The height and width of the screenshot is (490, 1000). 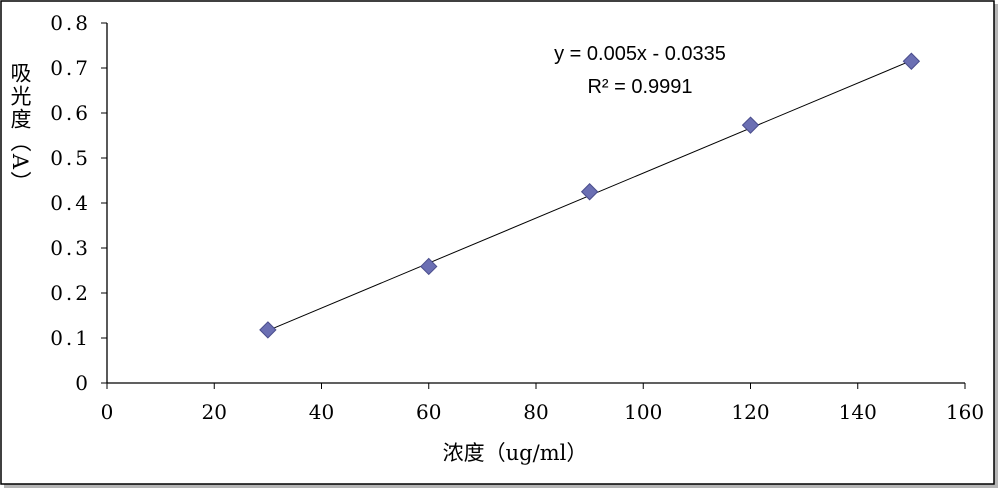 What do you see at coordinates (321, 412) in the screenshot?
I see `x-tick-label: 40` at bounding box center [321, 412].